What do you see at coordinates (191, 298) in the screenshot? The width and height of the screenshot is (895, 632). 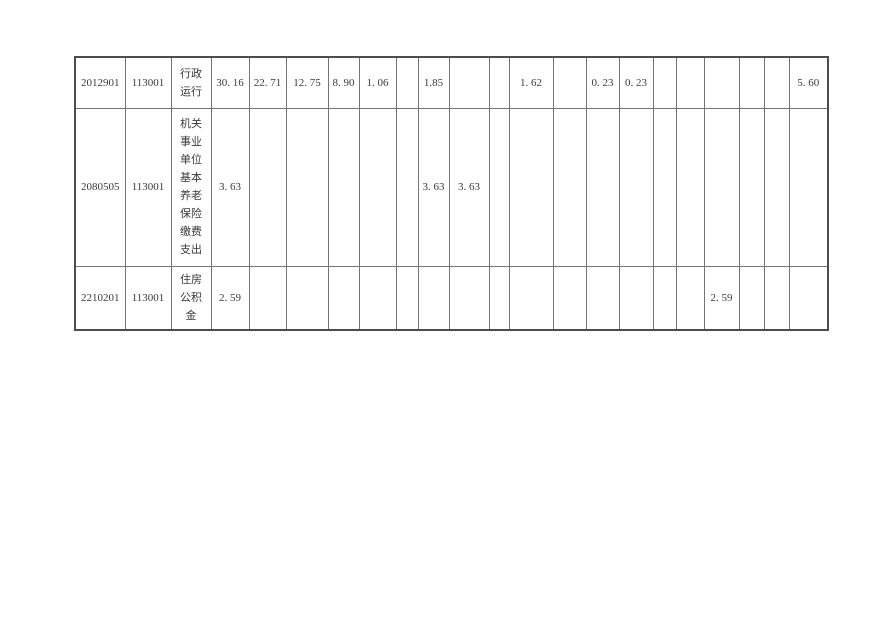 I see `cell-subject-name: 住房 公积 金` at bounding box center [191, 298].